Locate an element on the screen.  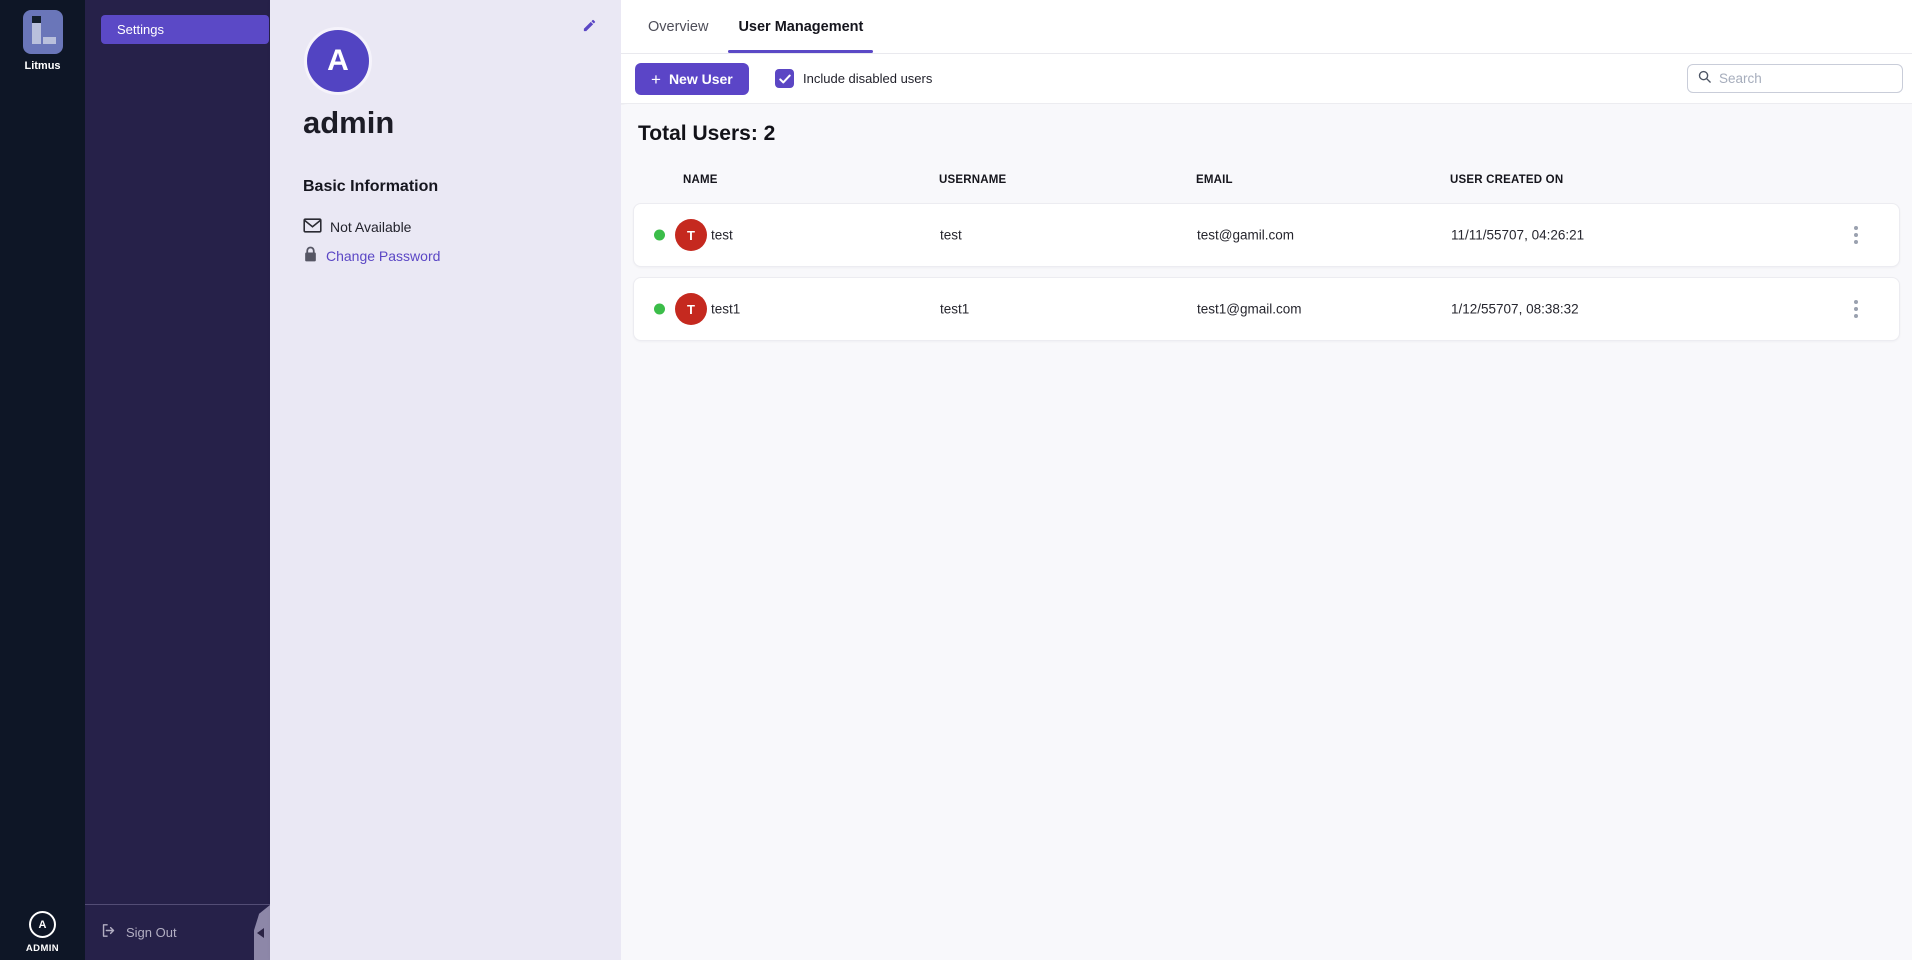
settings-sidebar: Settings Sign Out is located at coordinates (177, 480).